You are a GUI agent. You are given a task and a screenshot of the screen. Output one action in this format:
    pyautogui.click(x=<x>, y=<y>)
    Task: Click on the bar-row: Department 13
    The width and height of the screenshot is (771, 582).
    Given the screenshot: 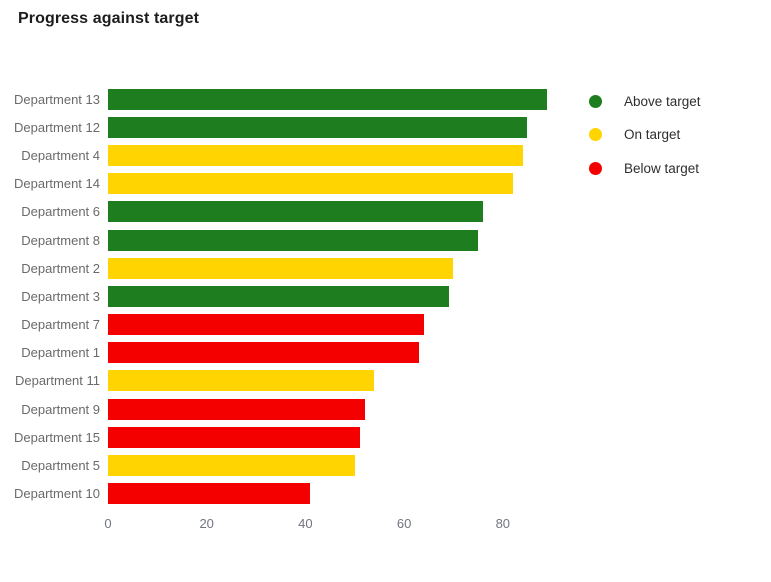 What is the action you would take?
    pyautogui.click(x=290, y=99)
    